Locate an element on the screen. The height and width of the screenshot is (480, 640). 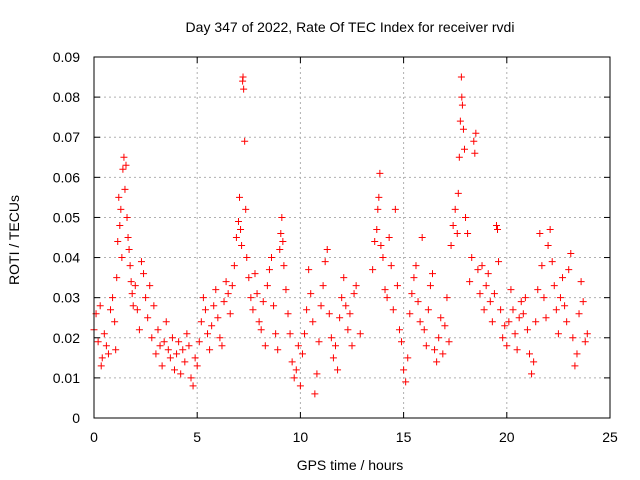
y-tick-label: 0.04 is located at coordinates (66, 258).